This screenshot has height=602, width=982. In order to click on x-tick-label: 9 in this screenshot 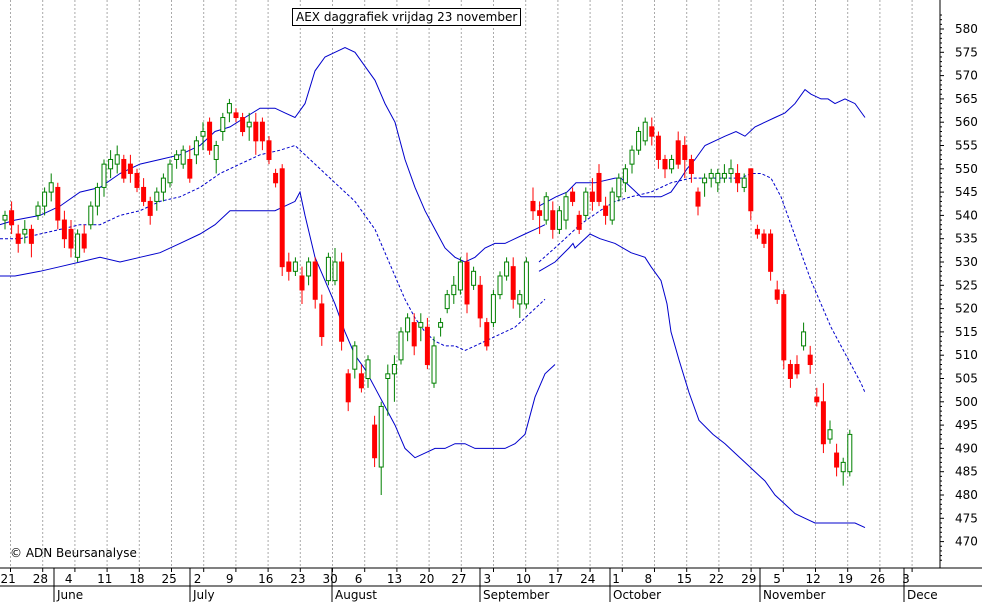, I will do `click(230, 579)`.